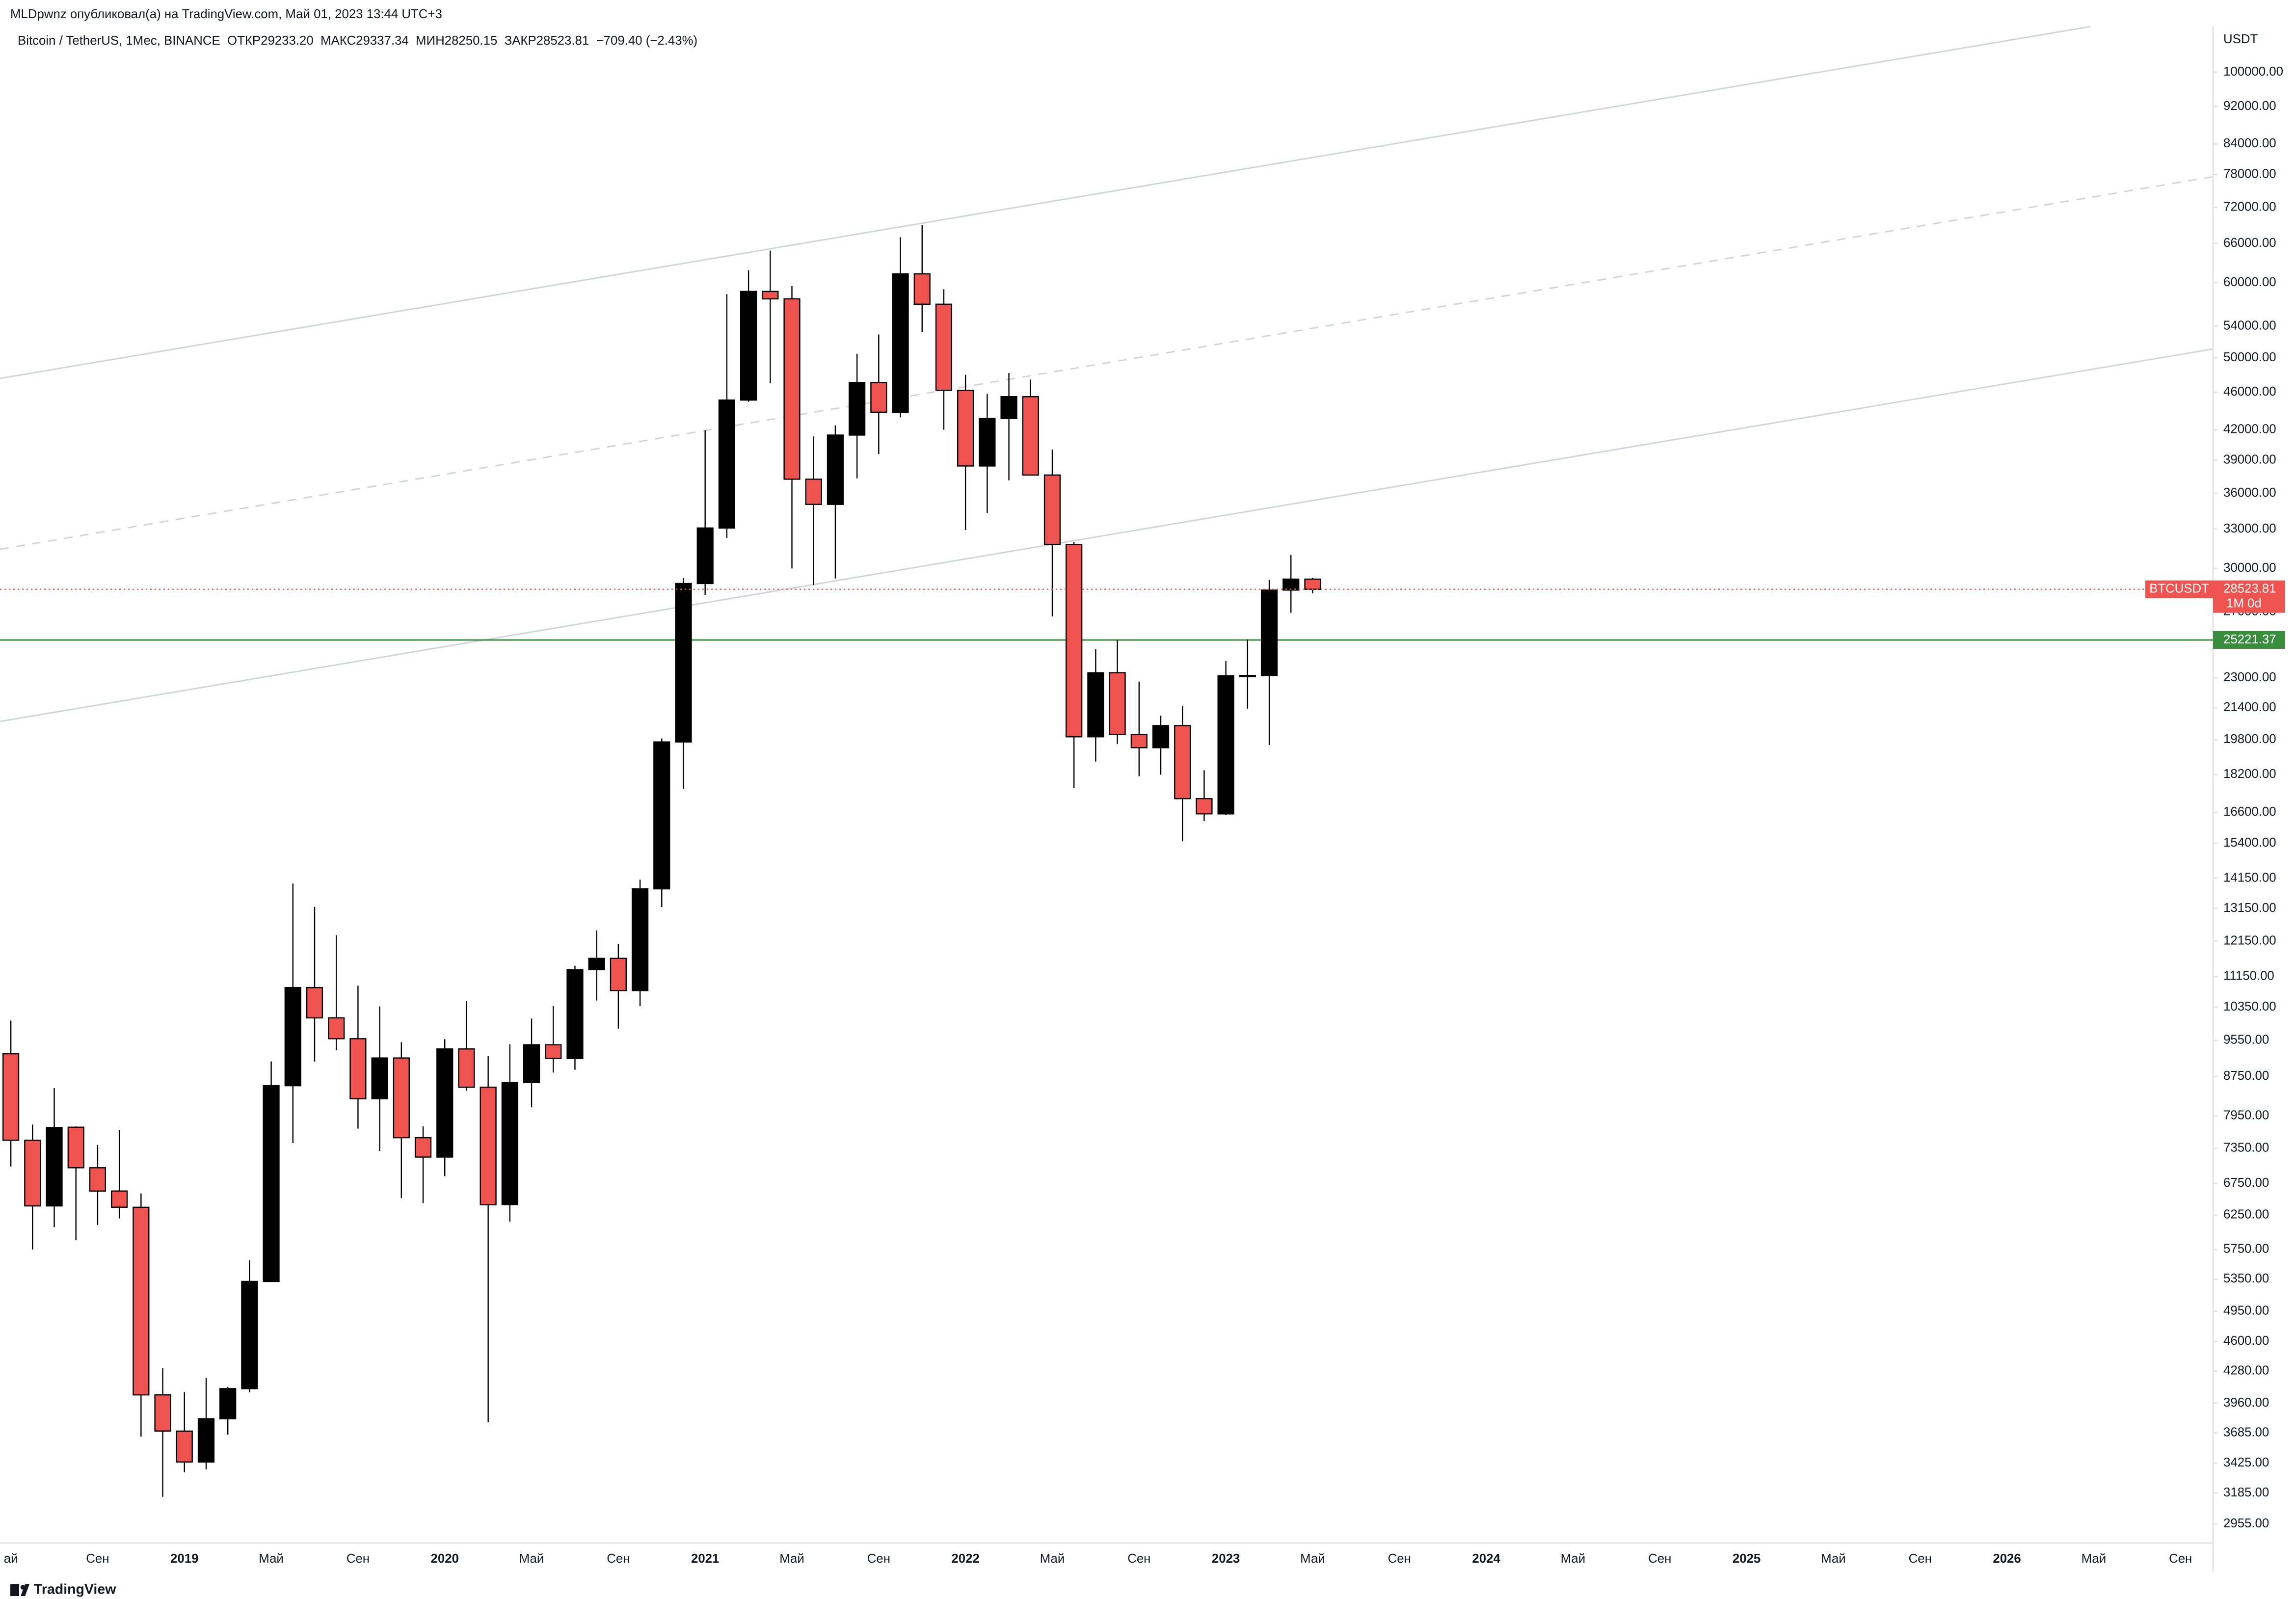 The height and width of the screenshot is (1599, 2296). What do you see at coordinates (2249, 460) in the screenshot?
I see `y-tick-label: 39000.00` at bounding box center [2249, 460].